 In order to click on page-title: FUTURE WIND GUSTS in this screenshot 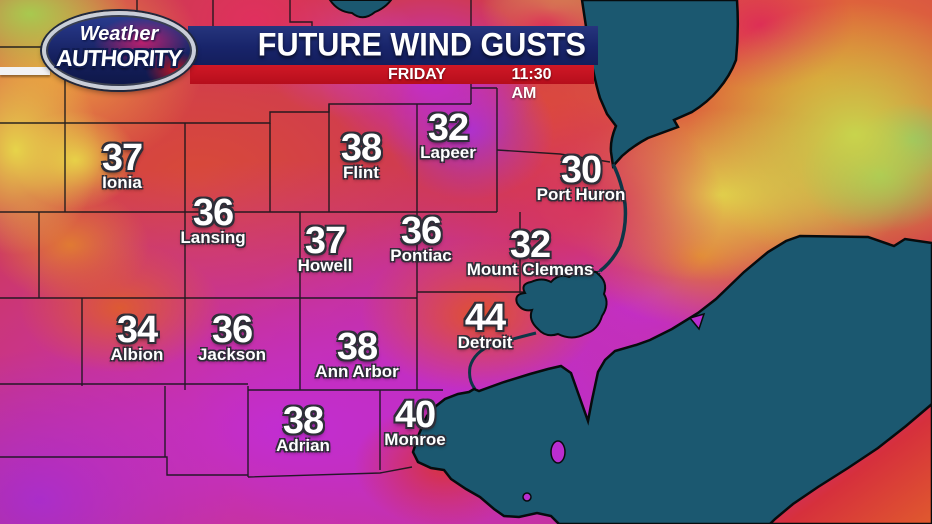, I will do `click(422, 45)`.